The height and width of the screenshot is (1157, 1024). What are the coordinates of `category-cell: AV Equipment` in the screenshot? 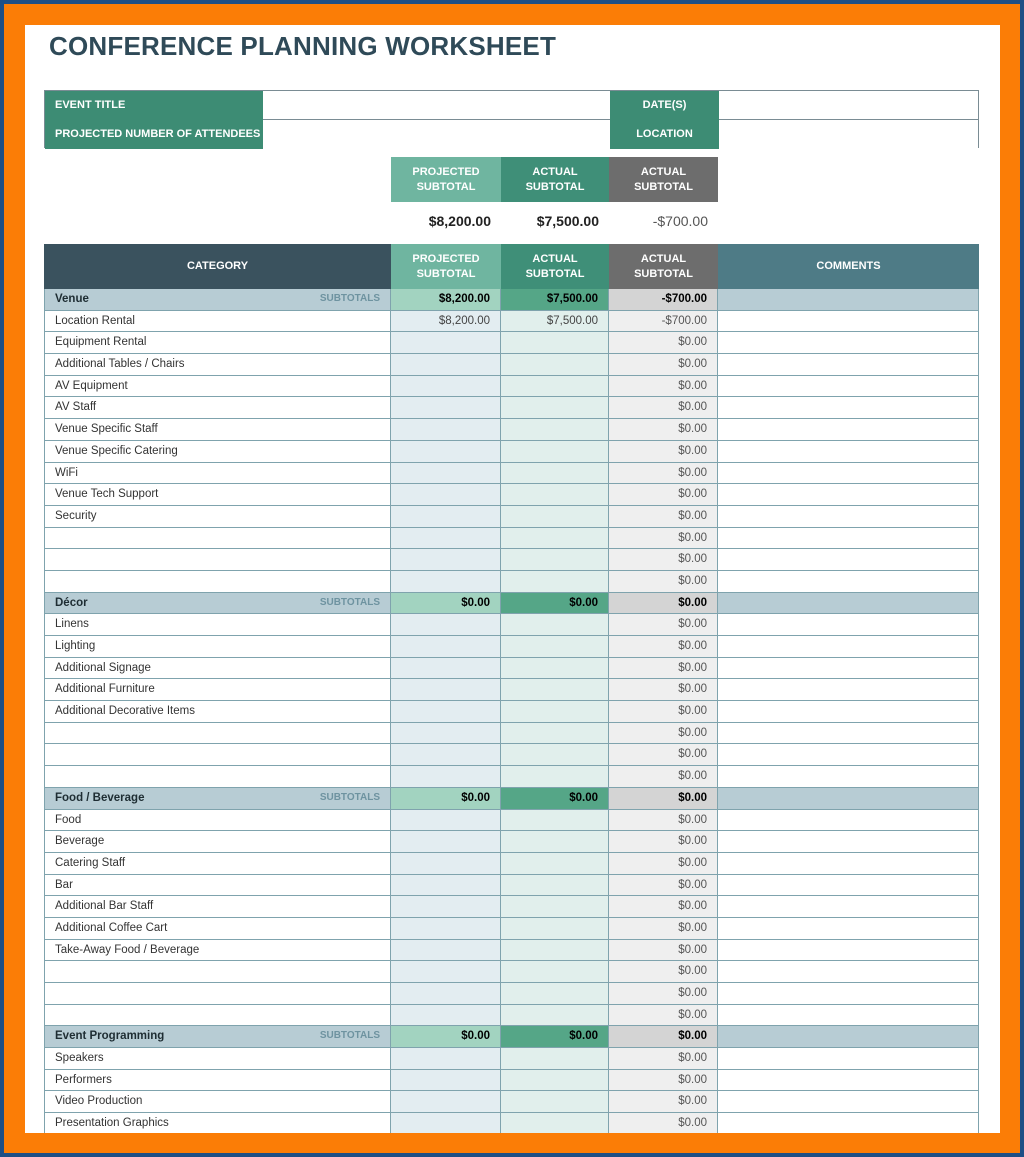 It's located at (217, 386).